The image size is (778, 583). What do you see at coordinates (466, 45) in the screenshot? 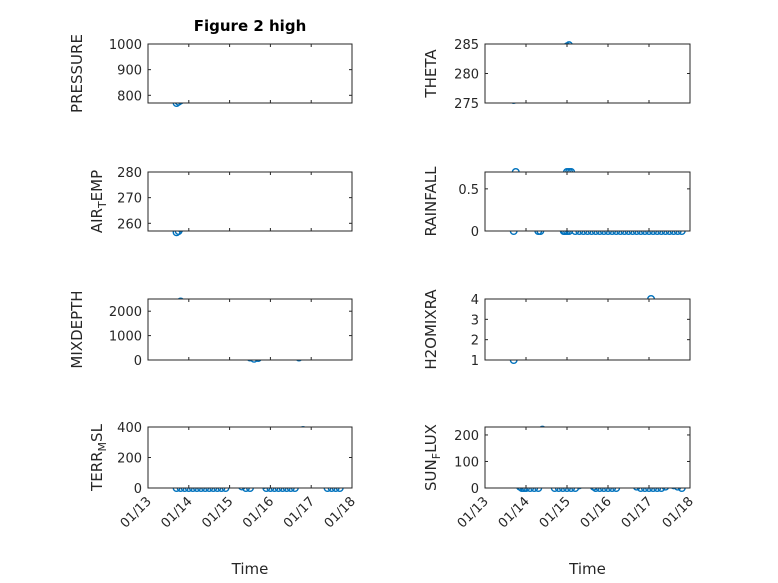
I see `subplot-2-ytick-label: 285` at bounding box center [466, 45].